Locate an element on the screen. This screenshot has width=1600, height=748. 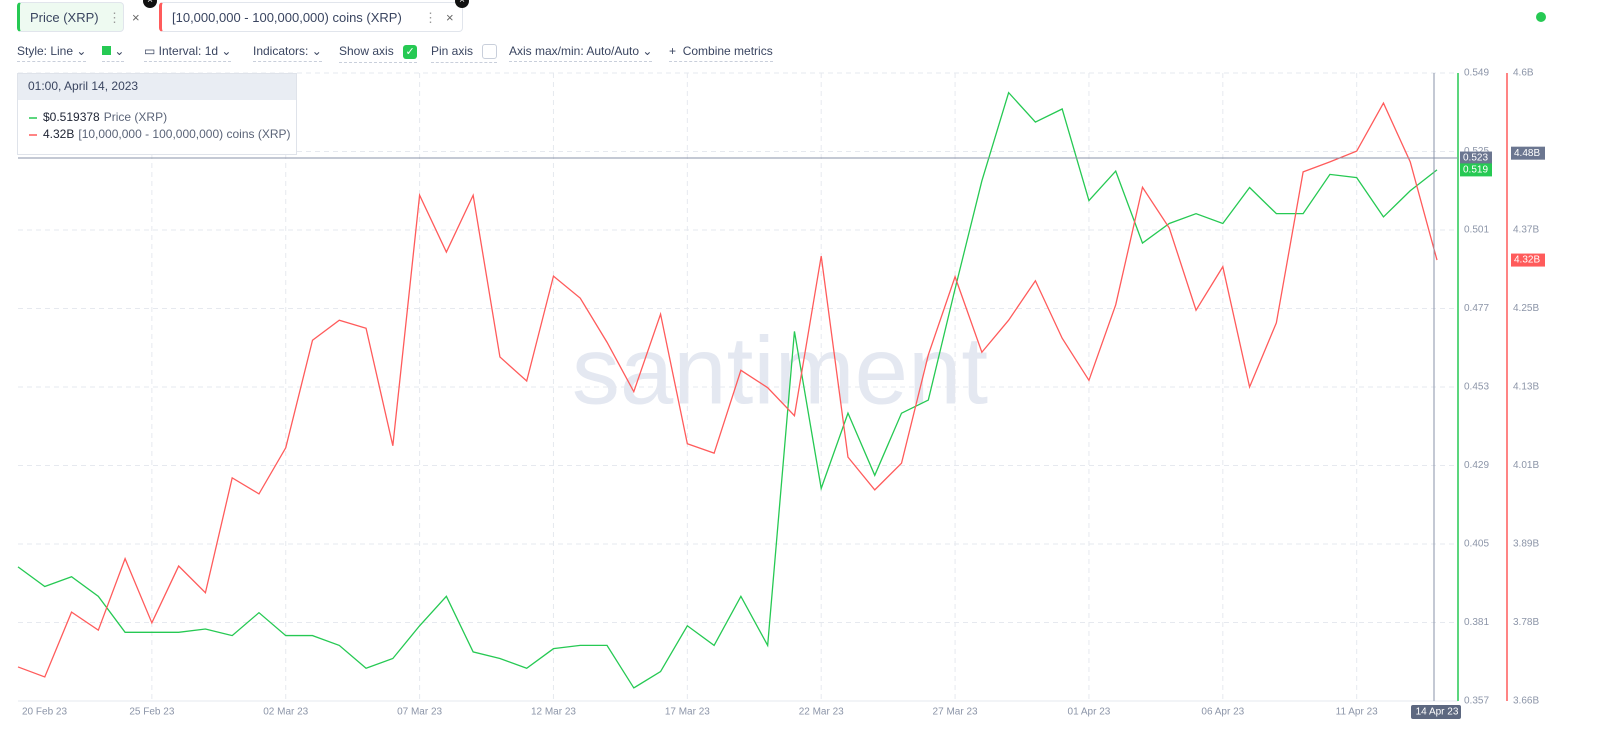
tooltip-value: $0.519378 is located at coordinates (71, 117).